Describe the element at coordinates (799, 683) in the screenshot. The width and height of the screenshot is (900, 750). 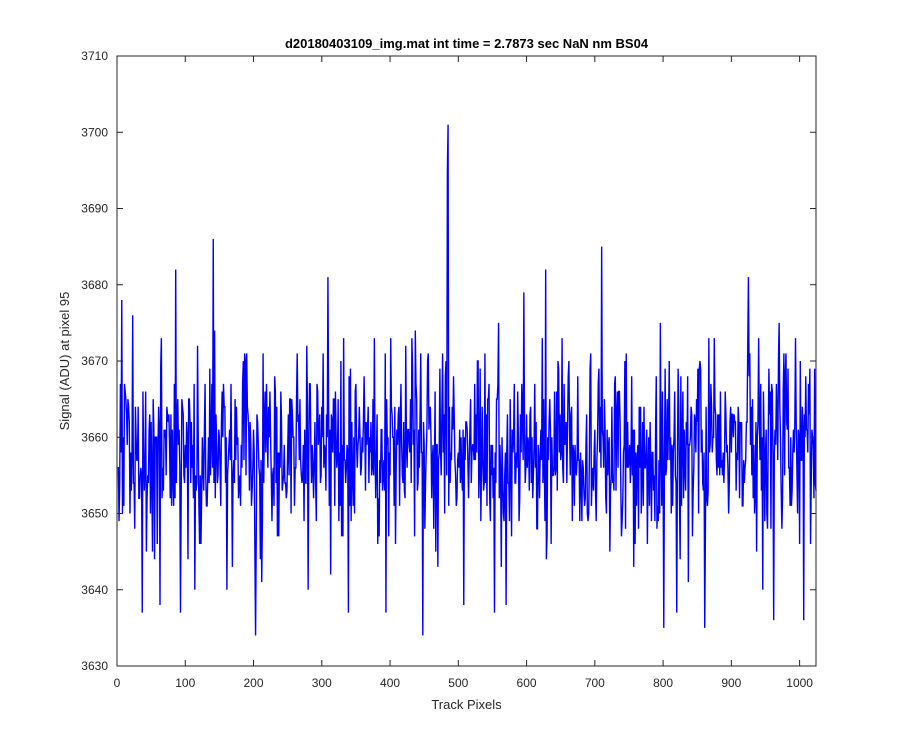
I see `x-tick-label: 1000` at that location.